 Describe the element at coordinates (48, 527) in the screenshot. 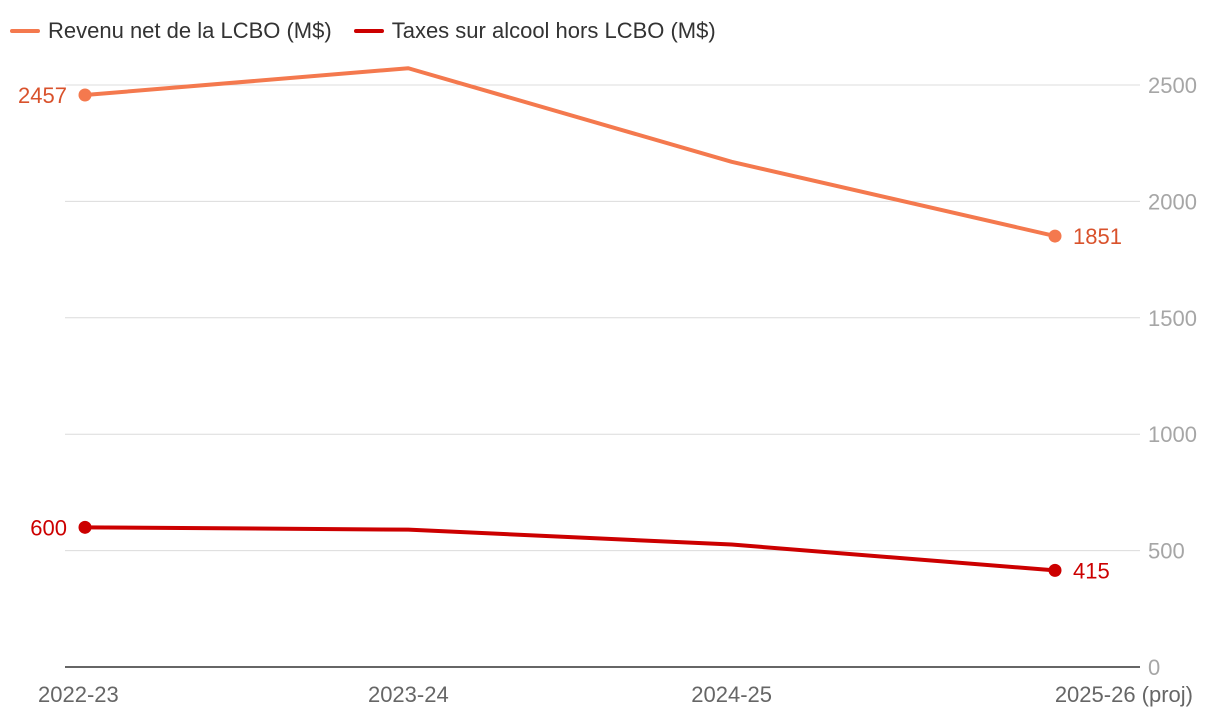

I see `data-label-series-1-0: 600` at that location.